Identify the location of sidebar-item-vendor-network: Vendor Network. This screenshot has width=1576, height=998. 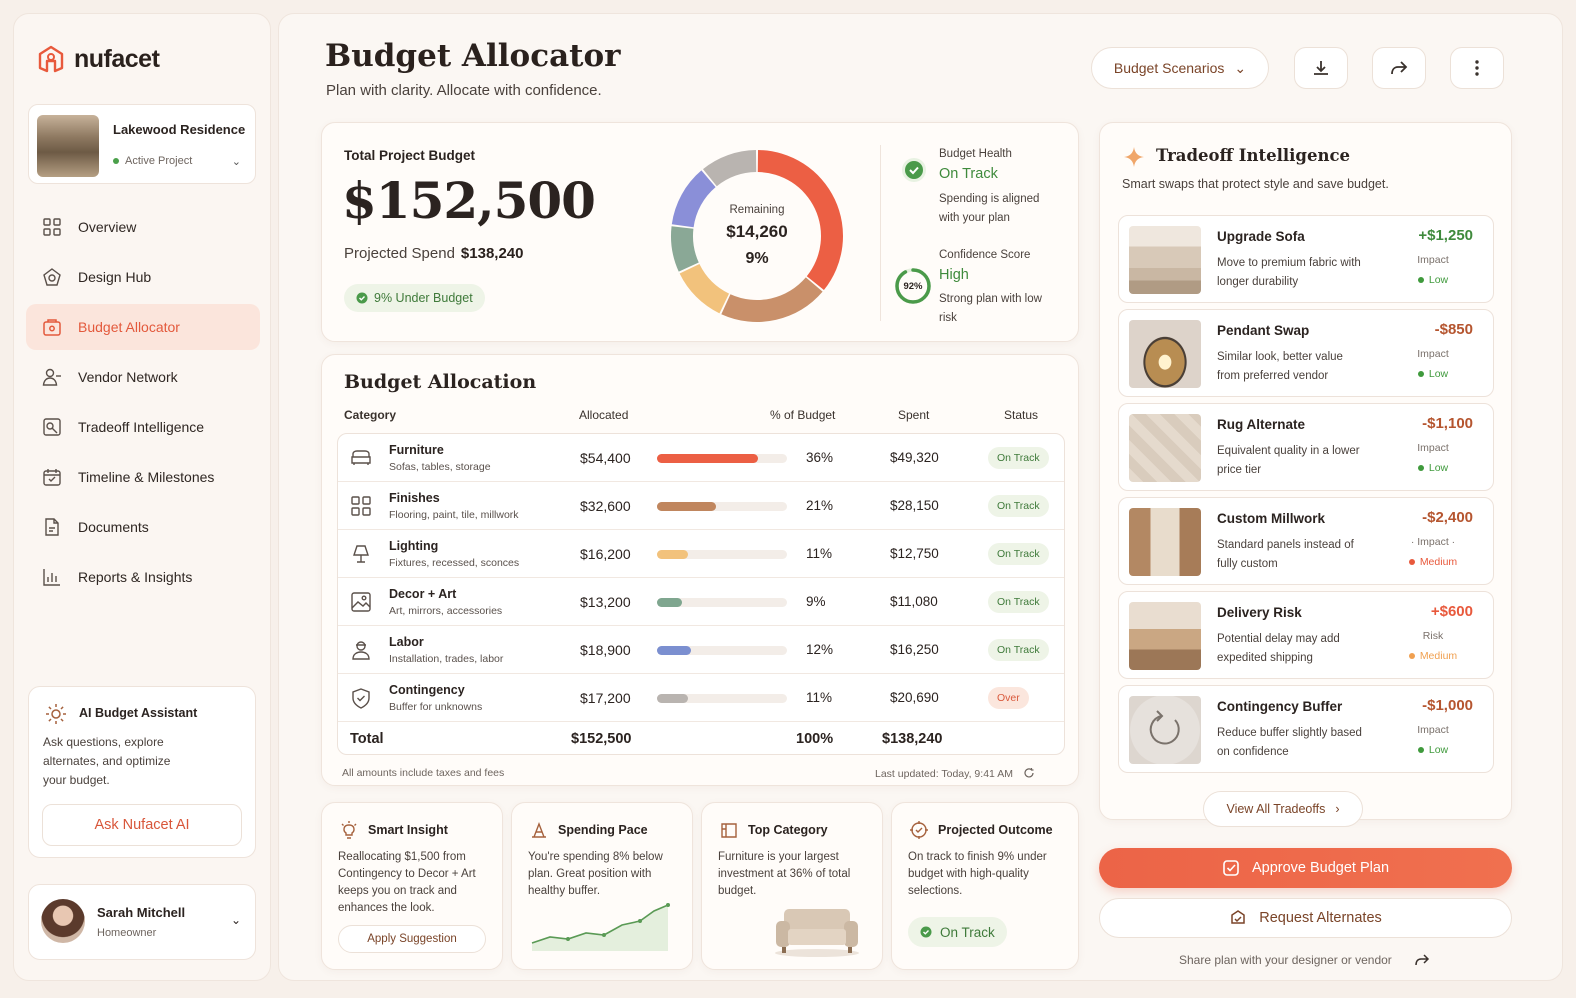
(143, 377).